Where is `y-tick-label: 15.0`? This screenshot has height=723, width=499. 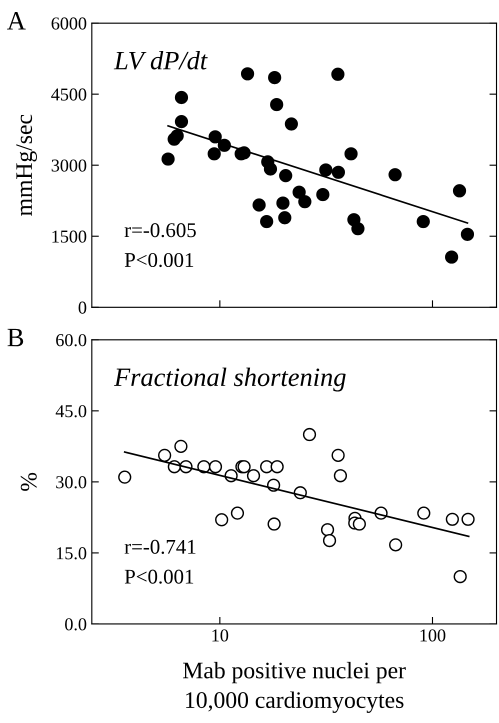
y-tick-label: 15.0 is located at coordinates (71, 553).